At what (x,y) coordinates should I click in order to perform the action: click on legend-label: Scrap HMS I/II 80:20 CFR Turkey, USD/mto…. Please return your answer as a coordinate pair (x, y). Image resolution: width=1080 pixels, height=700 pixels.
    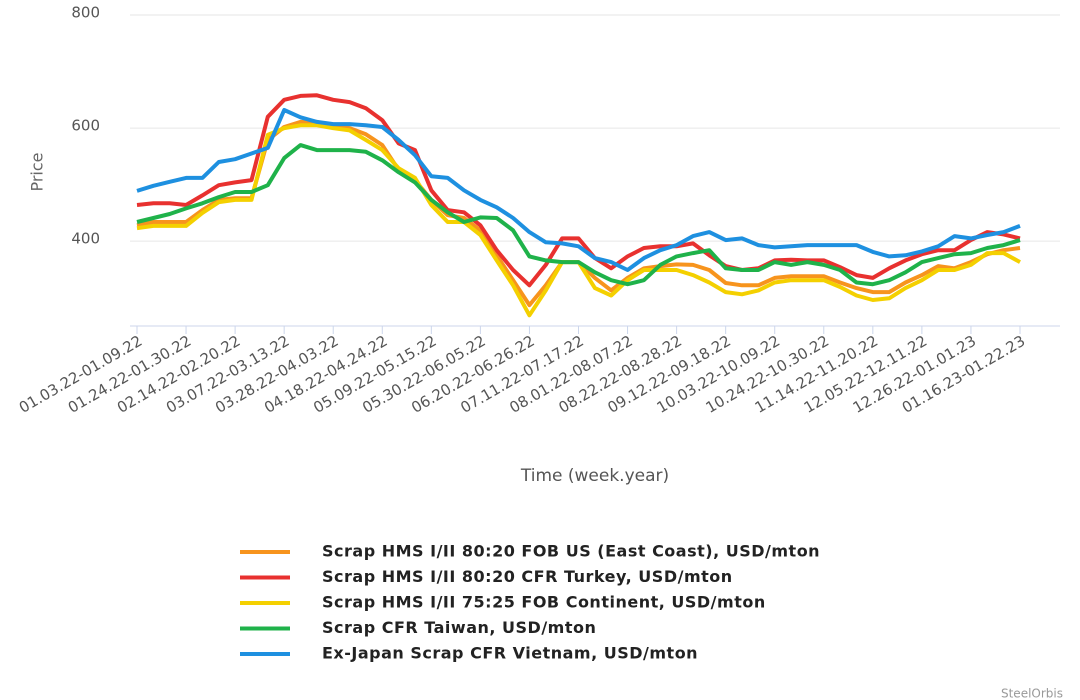
    Looking at the image, I should click on (527, 576).